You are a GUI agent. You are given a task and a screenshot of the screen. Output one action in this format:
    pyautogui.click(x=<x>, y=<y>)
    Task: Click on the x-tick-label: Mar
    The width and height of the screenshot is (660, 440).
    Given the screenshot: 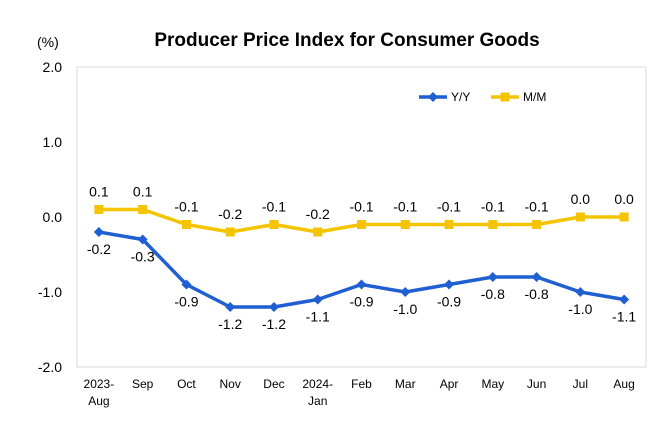 What is the action you would take?
    pyautogui.click(x=405, y=384)
    